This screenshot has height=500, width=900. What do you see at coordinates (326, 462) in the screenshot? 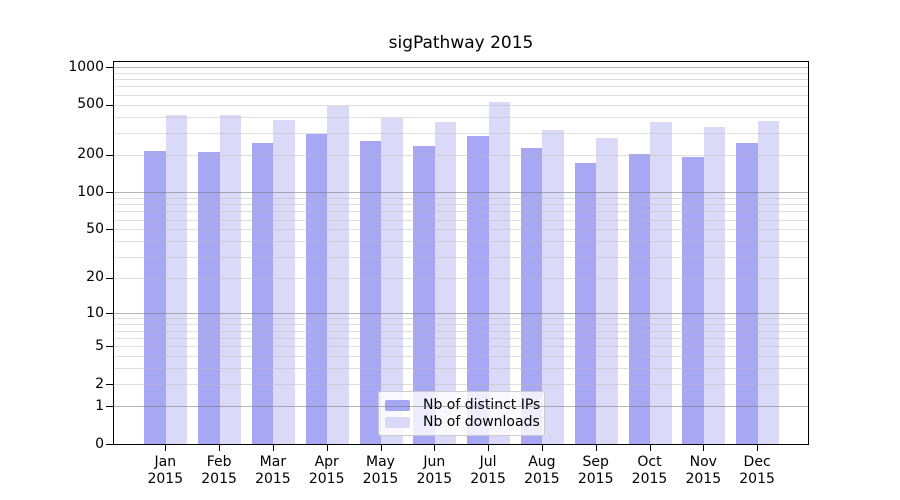
I see `x-label-month: Apr` at bounding box center [326, 462].